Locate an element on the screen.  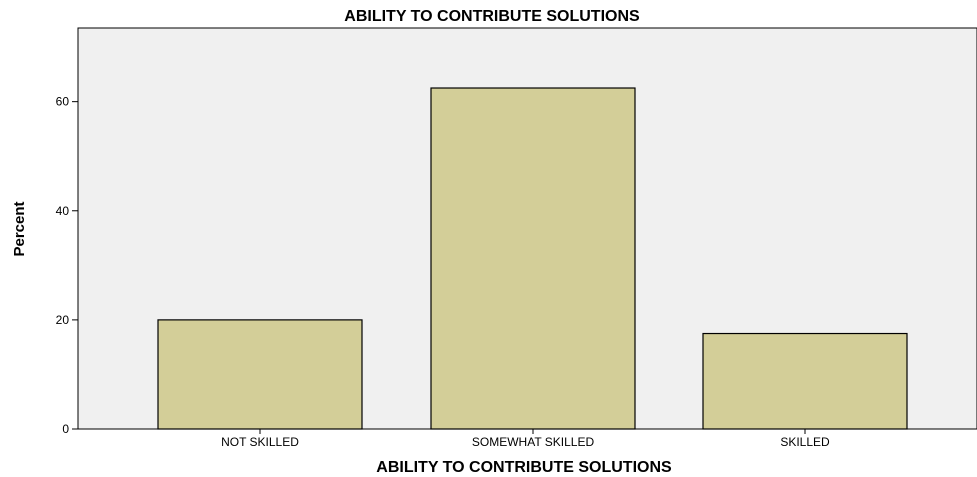
x-tick-label: NOT SKILLED is located at coordinates (260, 442).